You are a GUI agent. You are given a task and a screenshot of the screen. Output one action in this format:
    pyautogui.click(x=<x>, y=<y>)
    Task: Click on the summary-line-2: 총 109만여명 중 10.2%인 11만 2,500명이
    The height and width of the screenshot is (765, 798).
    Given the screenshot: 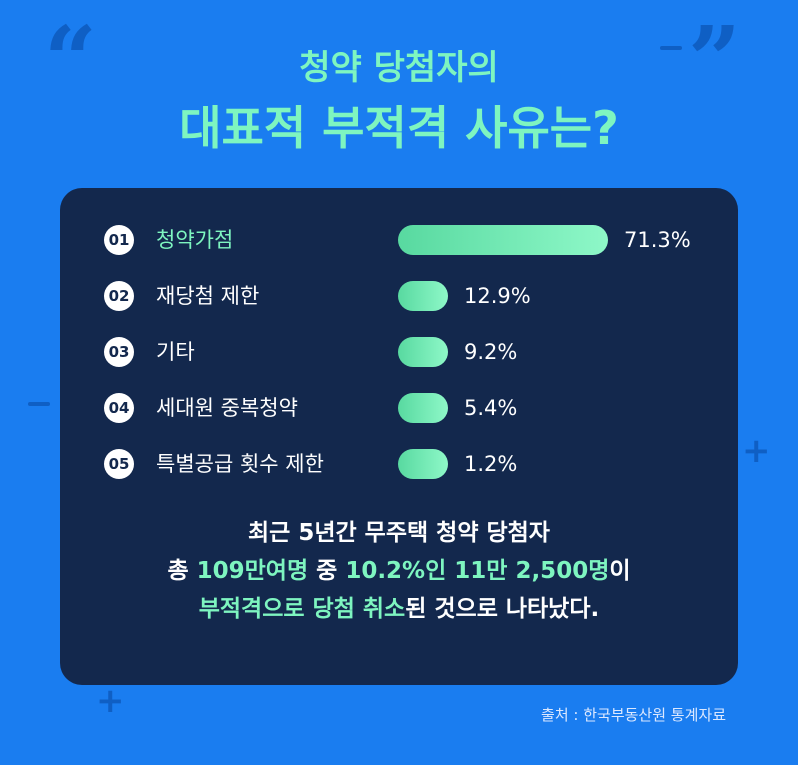 What is the action you would take?
    pyautogui.click(x=399, y=571)
    